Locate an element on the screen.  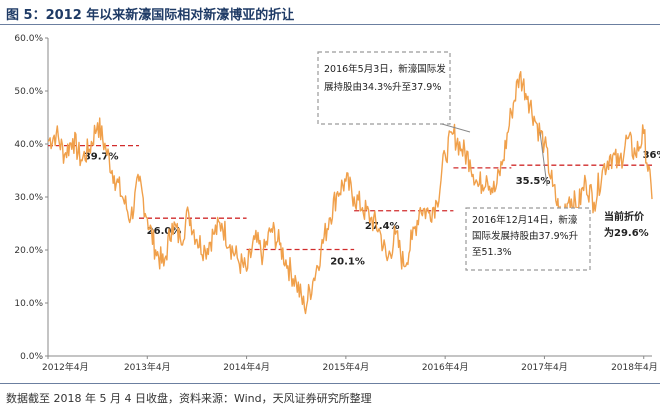
chart-title: 图 5：2012 年以来新濠国际相对新濠博亚的折让 is located at coordinates (150, 15).